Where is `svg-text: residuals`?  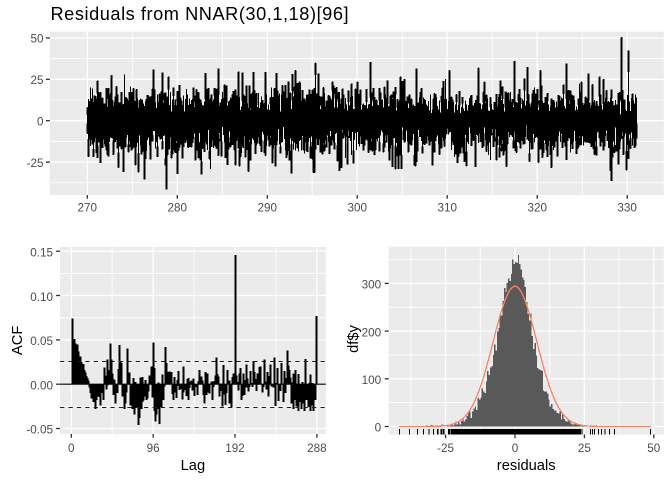 svg-text: residuals is located at coordinates (526, 466).